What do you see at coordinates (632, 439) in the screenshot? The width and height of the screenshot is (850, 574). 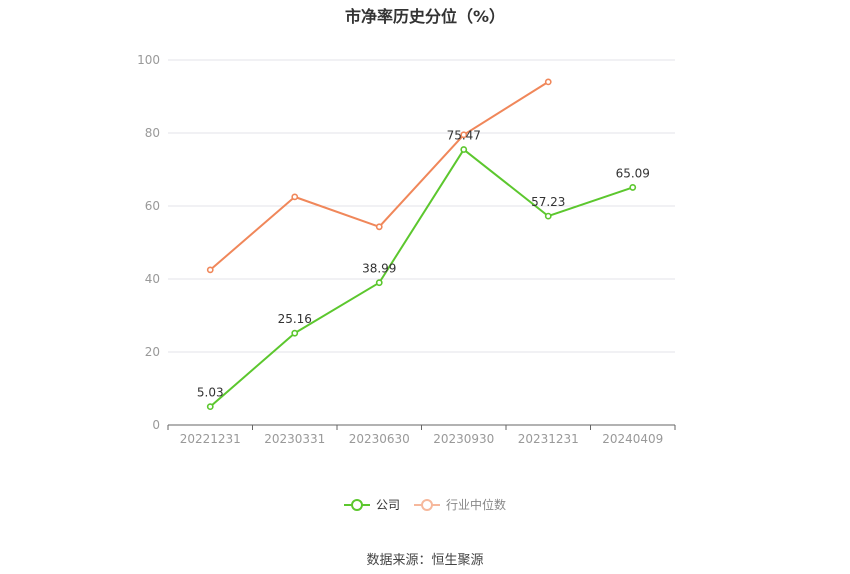 I see `x-tick-label: 20240409` at bounding box center [632, 439].